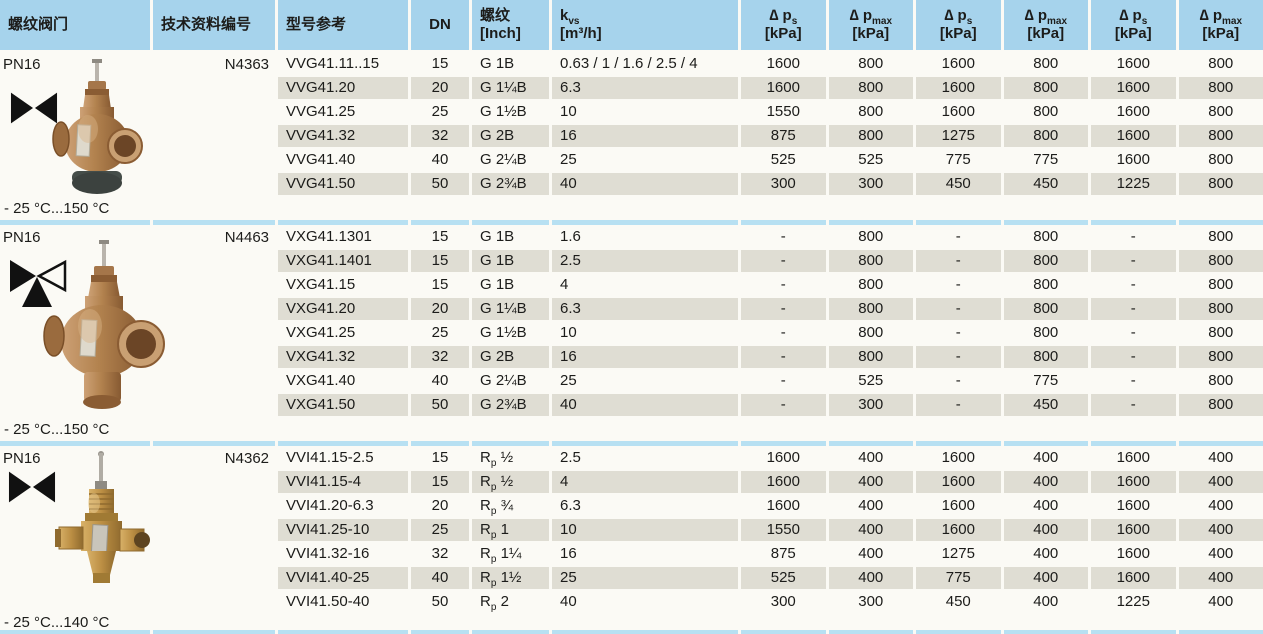 Image resolution: width=1263 pixels, height=634 pixels. What do you see at coordinates (75, 25) in the screenshot?
I see `column-header-valve-type: 螺纹阀门` at bounding box center [75, 25].